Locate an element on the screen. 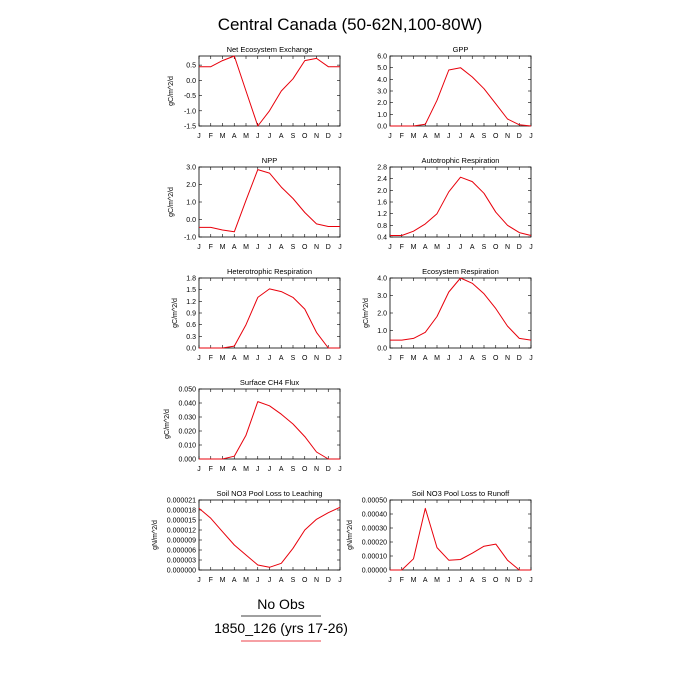 The width and height of the screenshot is (700, 700). y-tick-label: 0.000009 is located at coordinates (181, 541).